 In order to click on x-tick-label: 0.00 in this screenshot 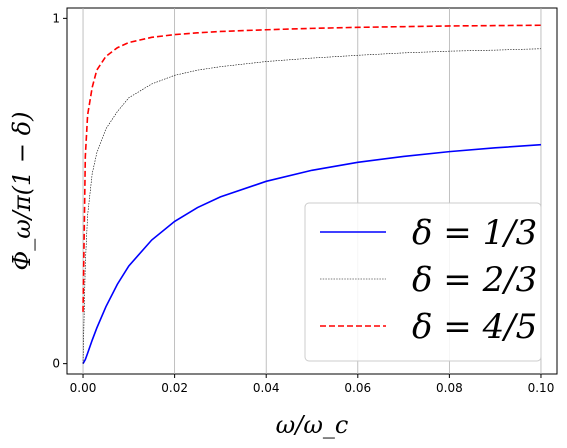, I will do `click(83, 388)`.